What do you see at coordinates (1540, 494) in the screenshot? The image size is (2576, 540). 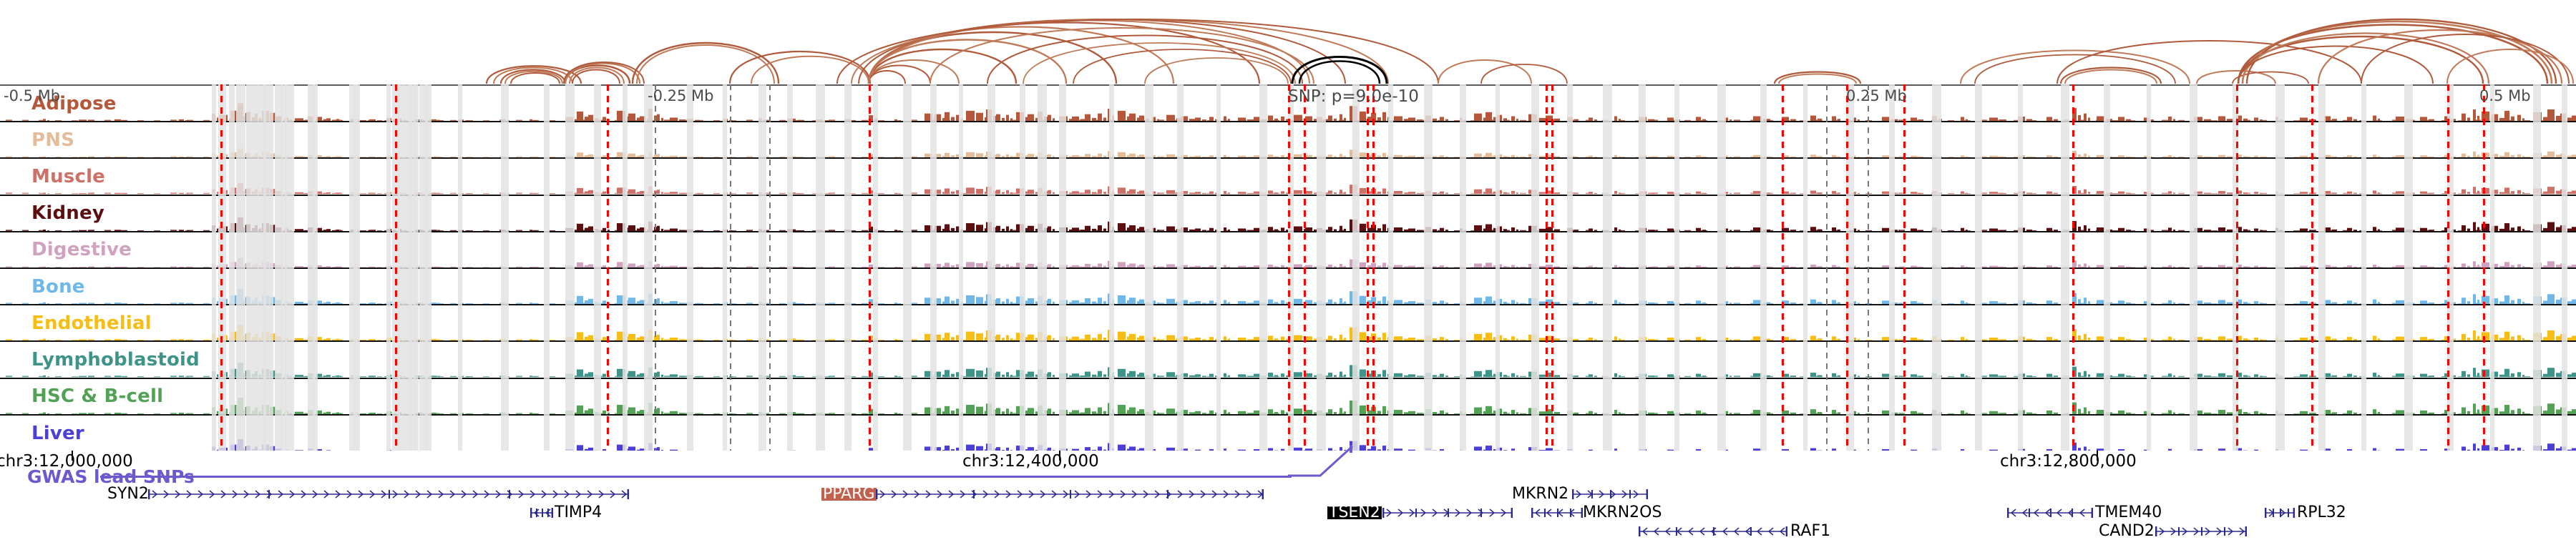 I see `gene-label-mkrn2: MKRN2` at bounding box center [1540, 494].